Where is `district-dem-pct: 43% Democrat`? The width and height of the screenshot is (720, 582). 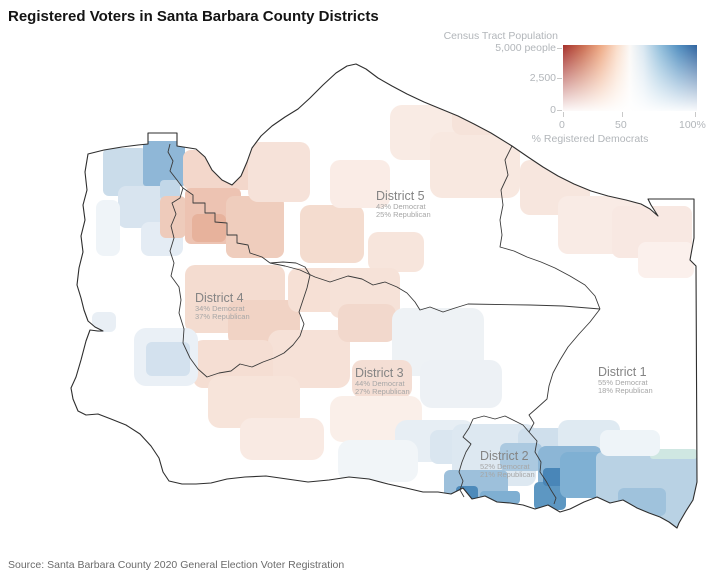
district-dem-pct: 43% Democrat is located at coordinates (401, 206).